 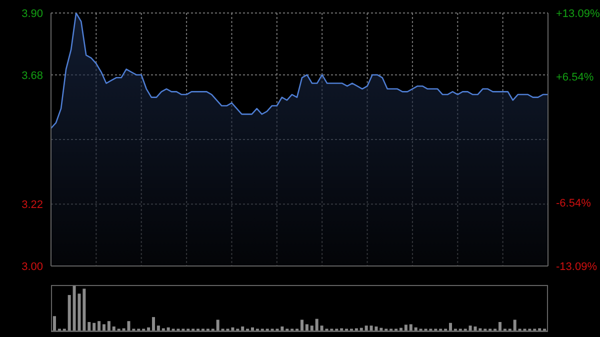 What do you see at coordinates (575, 77) in the screenshot?
I see `y2-tick-label: +6.54%` at bounding box center [575, 77].